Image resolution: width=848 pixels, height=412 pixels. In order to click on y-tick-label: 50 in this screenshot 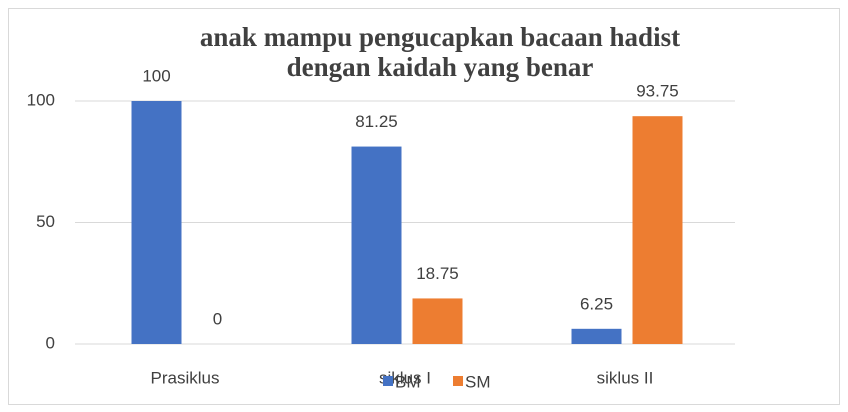, I will do `click(45, 221)`.